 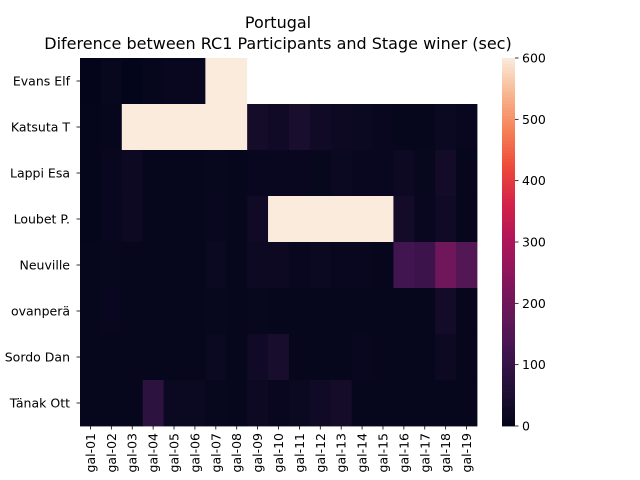 I want to click on x-tick-label: gal-14, so click(x=362, y=453).